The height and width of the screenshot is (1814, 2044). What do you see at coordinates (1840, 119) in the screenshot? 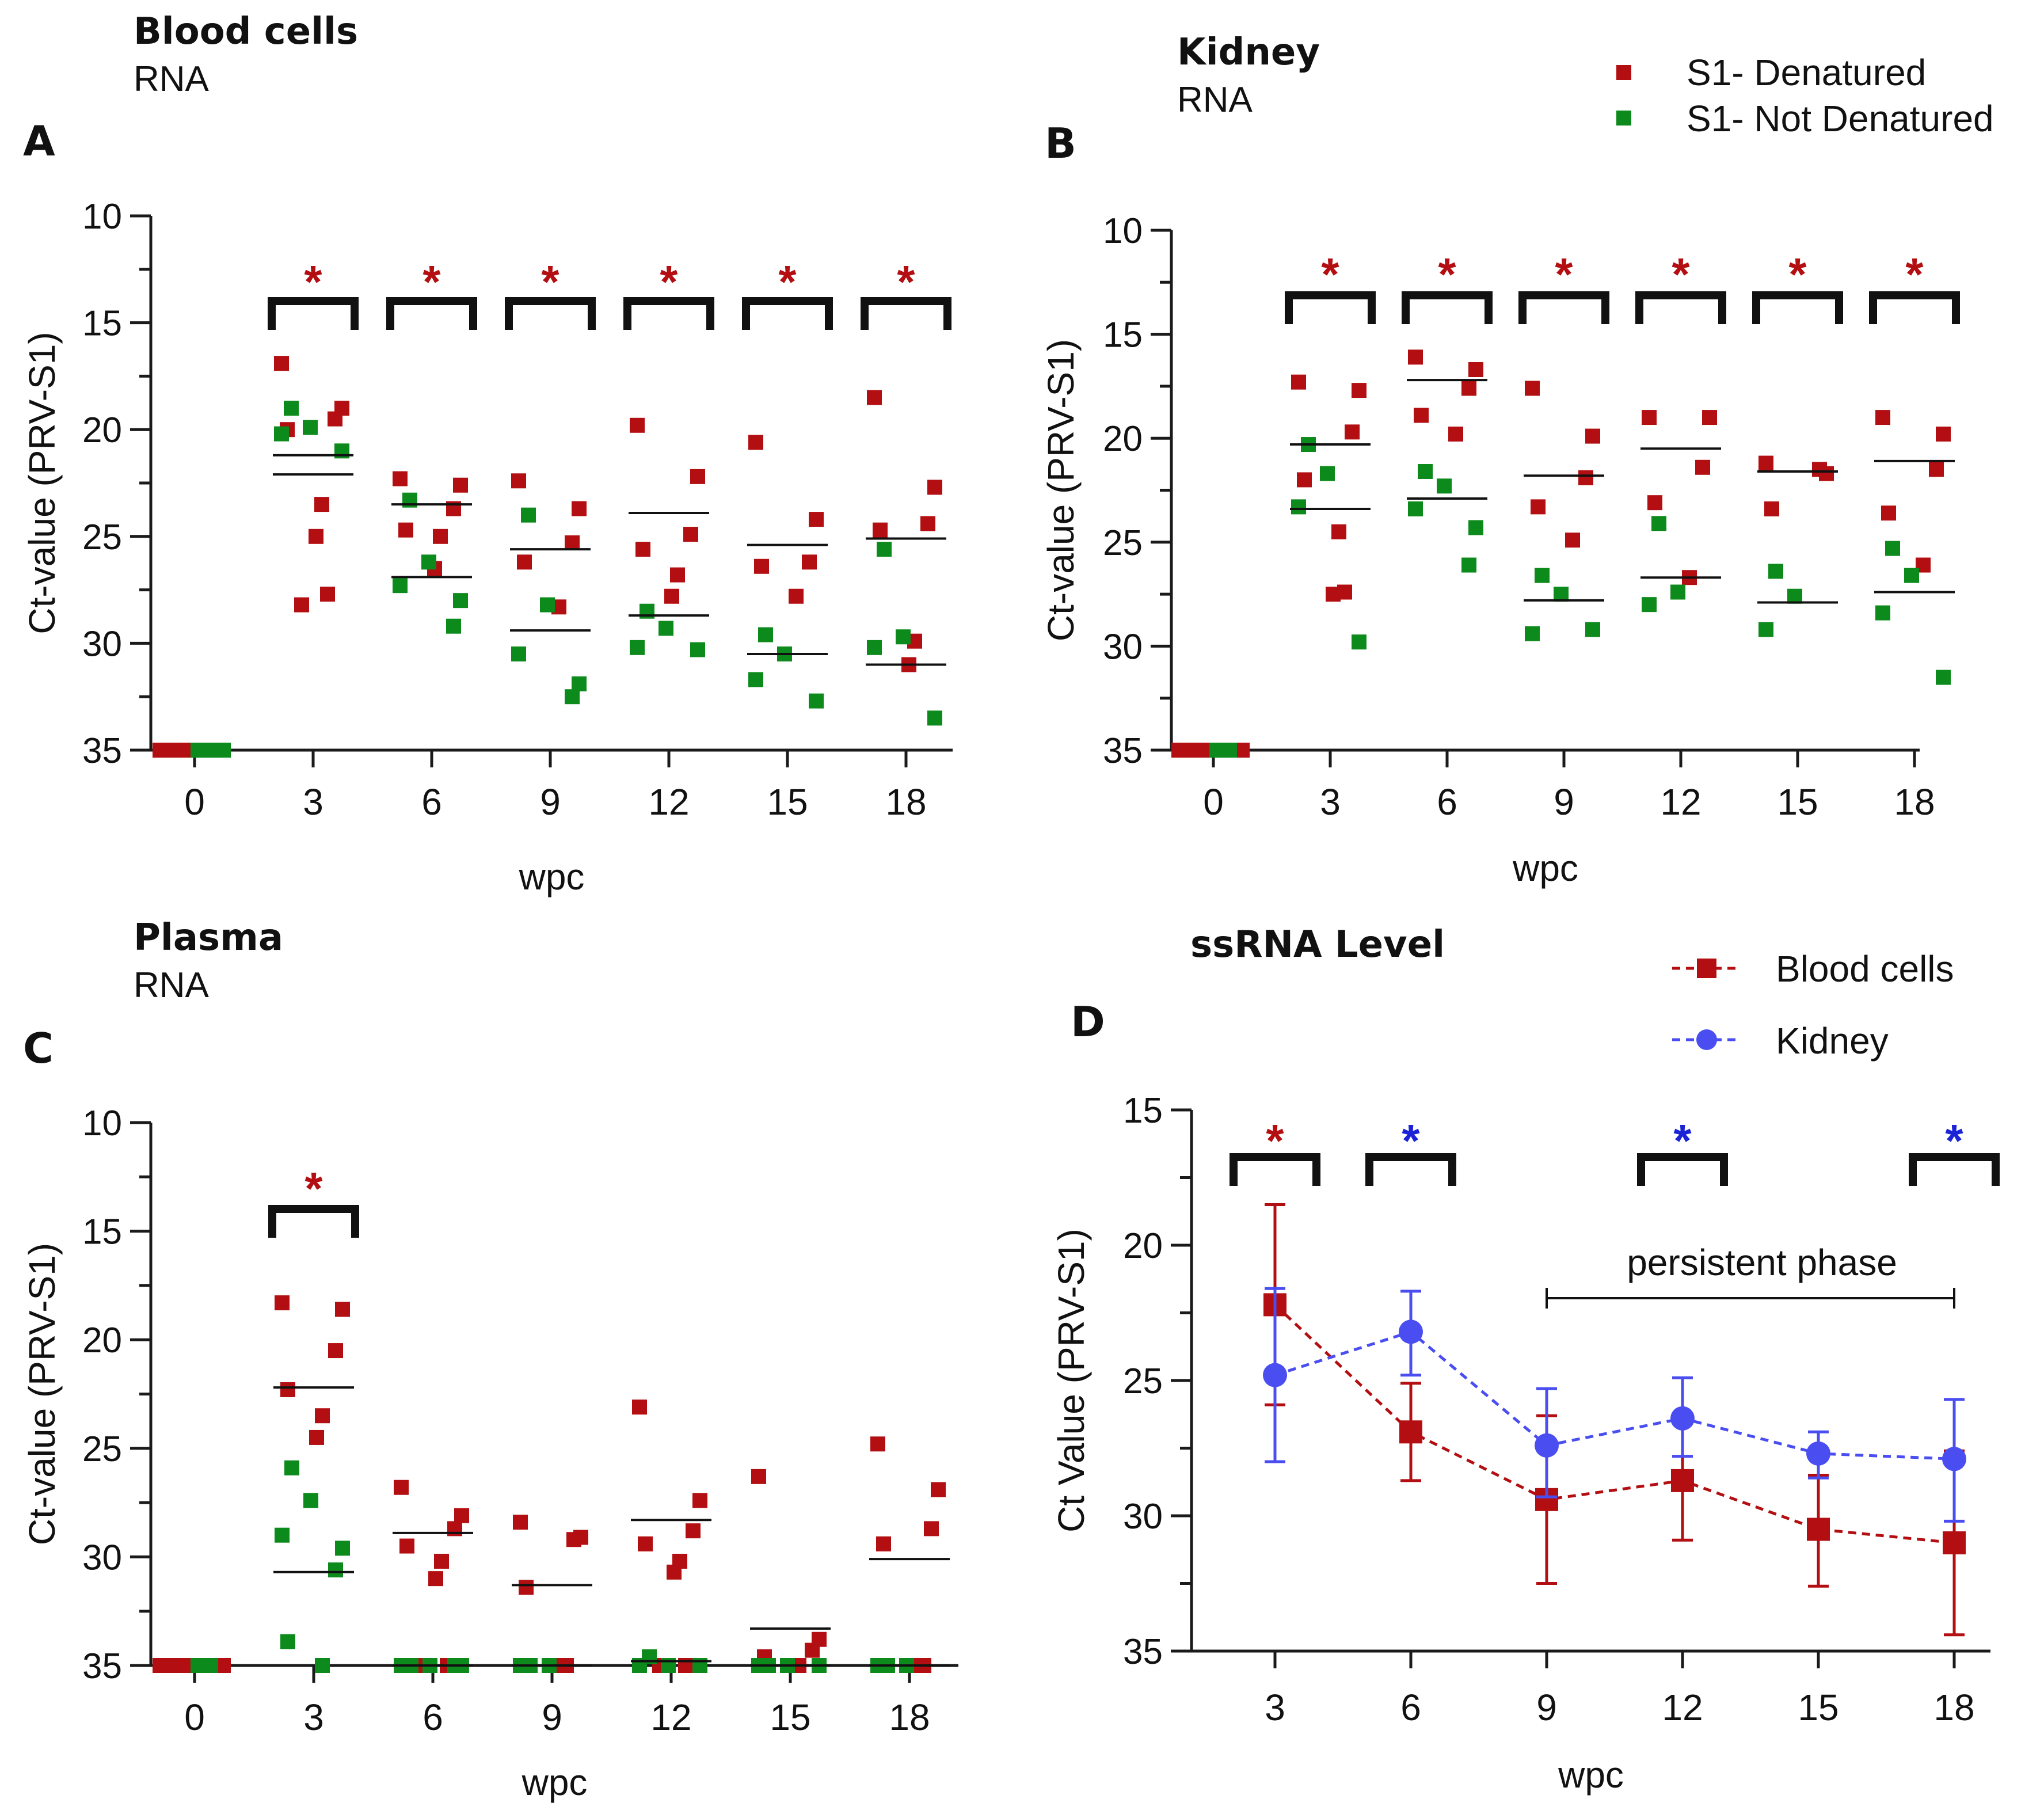
I see `legend-not-denatured-label: S1- Not Denatured` at bounding box center [1840, 119].